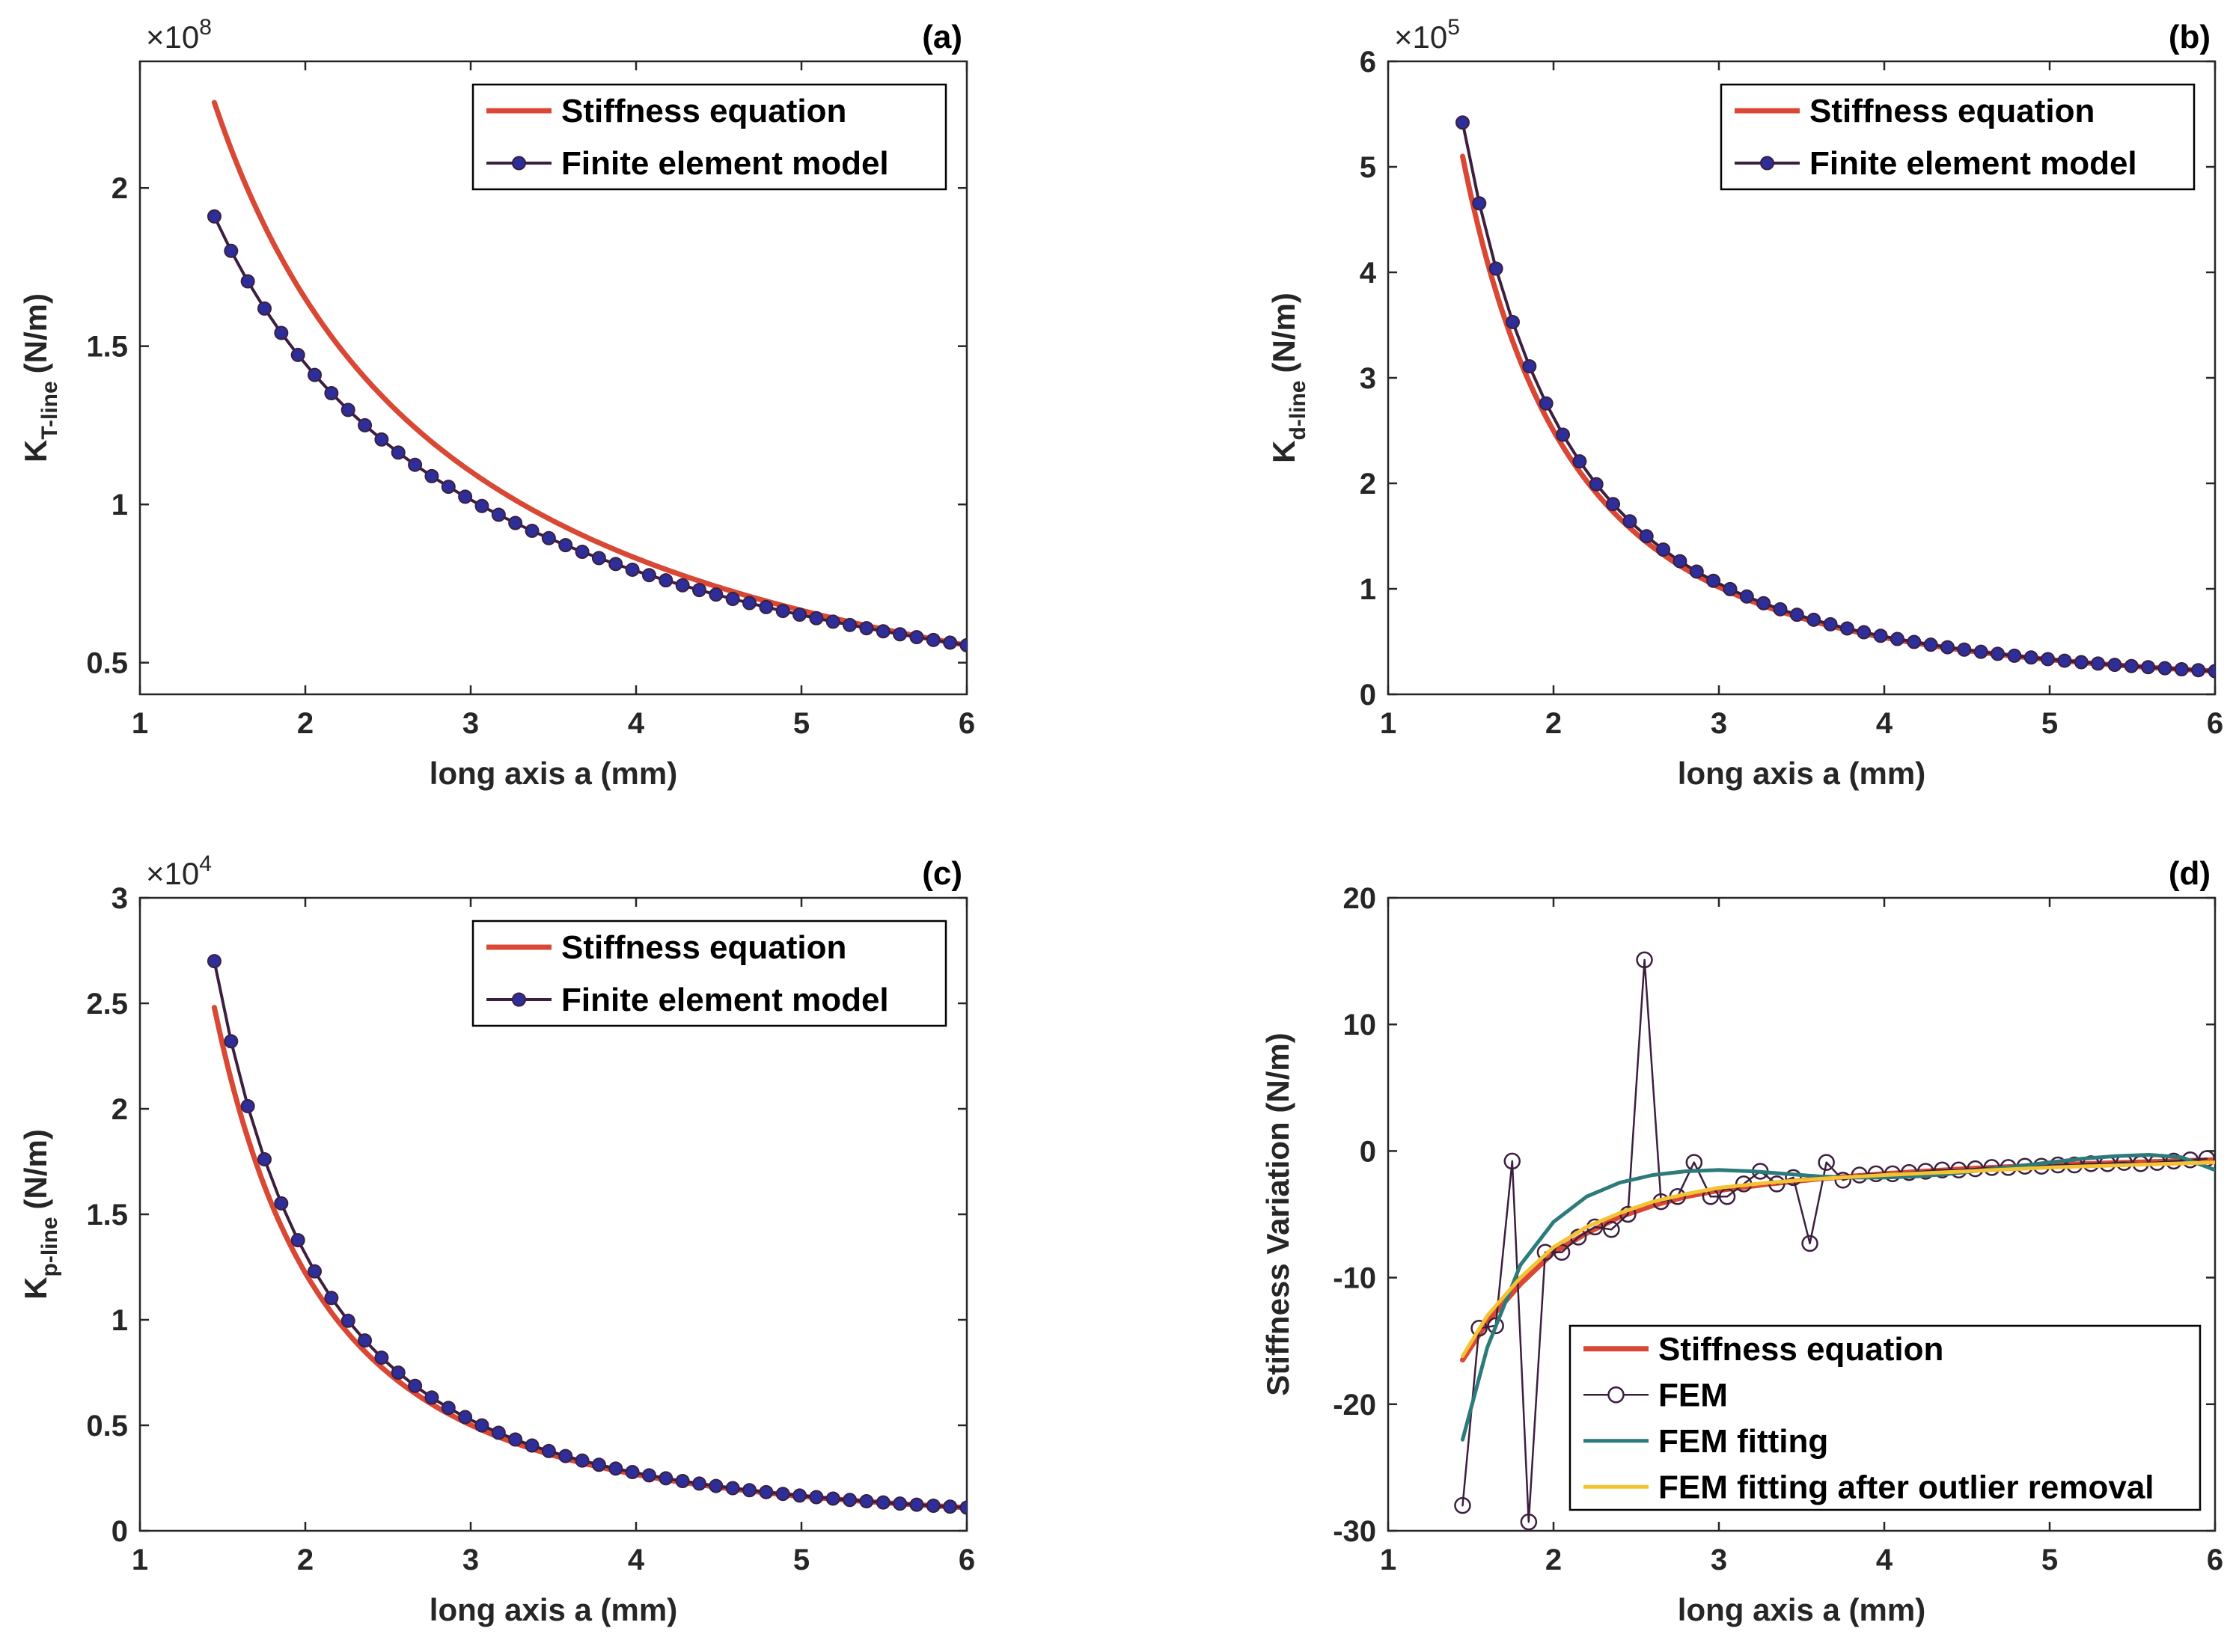 The image size is (2233, 1652). I want to click on legend-entry-label: Finite element model, so click(725, 163).